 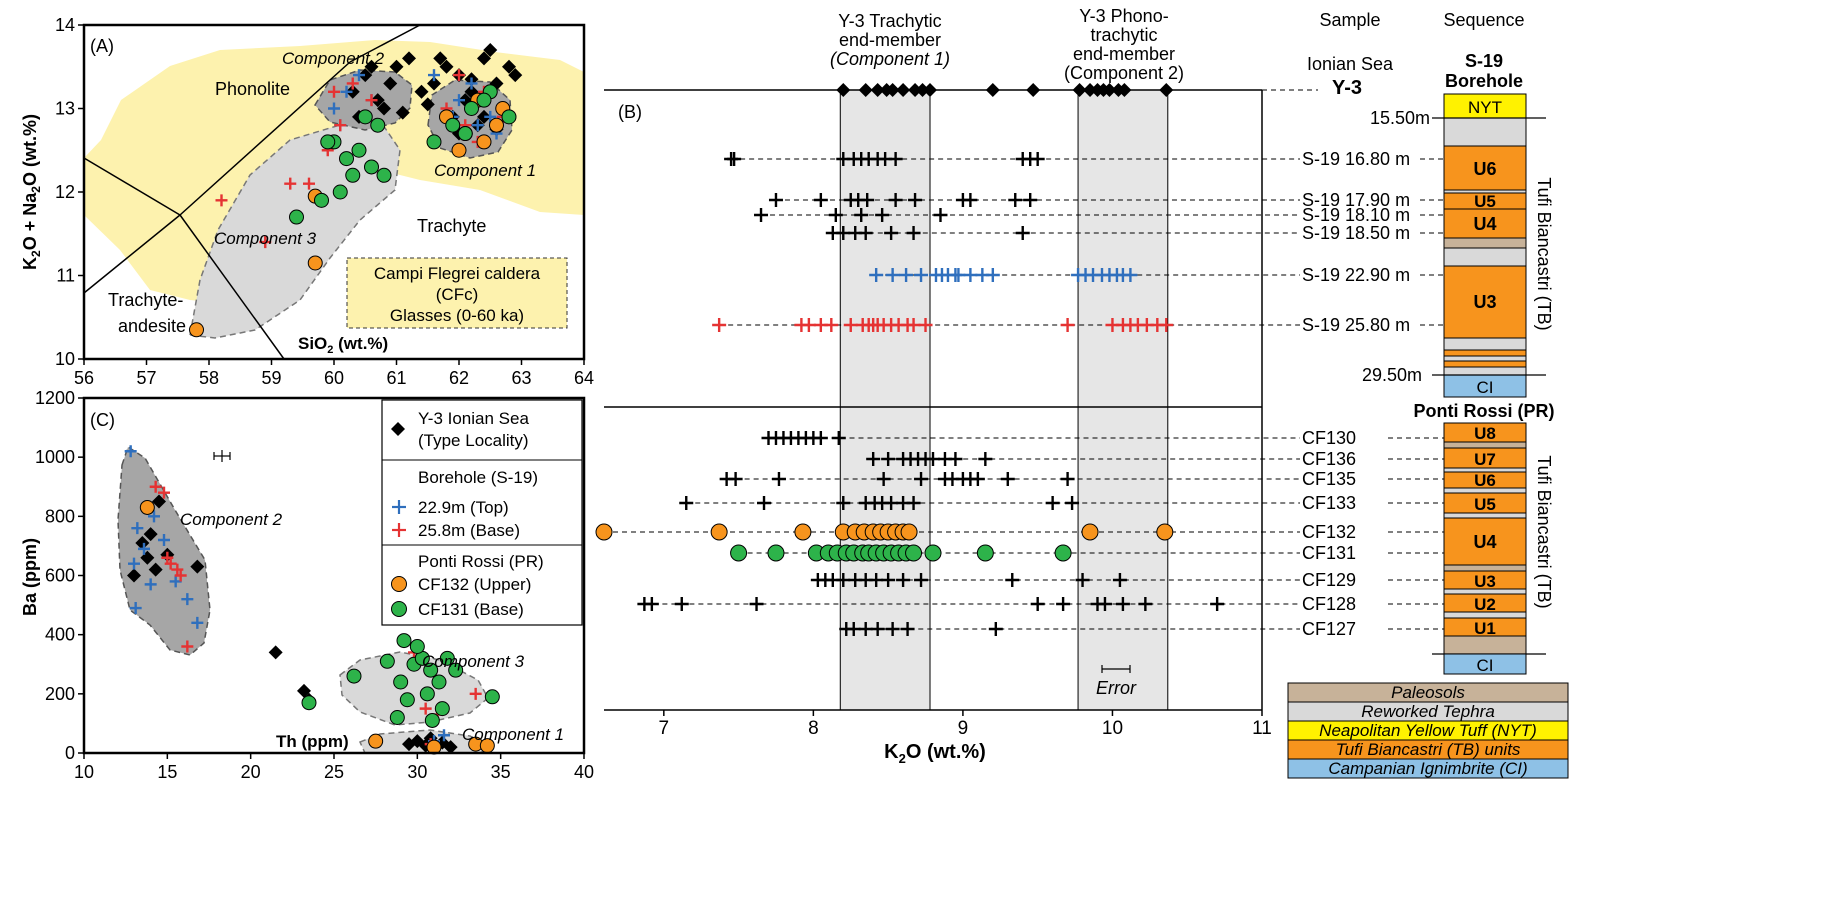 I want to click on x-tick-label: 60, so click(x=334, y=378).